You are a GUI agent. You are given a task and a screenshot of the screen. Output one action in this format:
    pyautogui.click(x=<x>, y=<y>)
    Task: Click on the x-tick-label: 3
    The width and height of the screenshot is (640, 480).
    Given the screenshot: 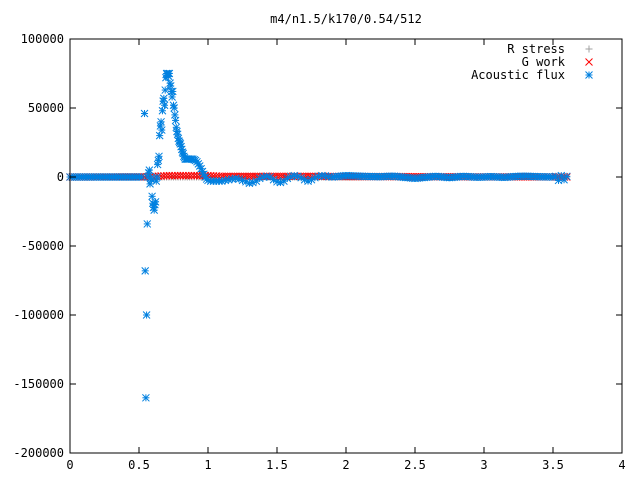 What is the action you would take?
    pyautogui.click(x=483, y=465)
    